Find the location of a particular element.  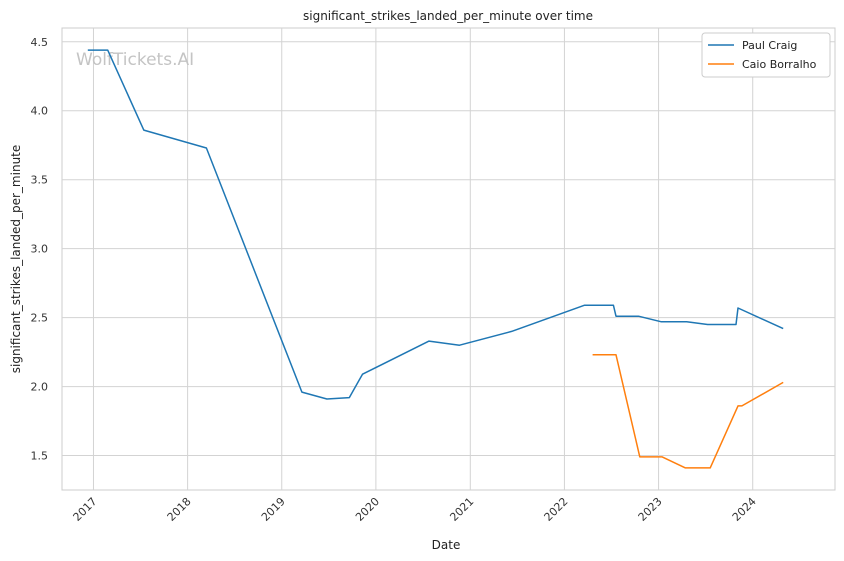

x-tick-label: 2022 is located at coordinates (556, 509).